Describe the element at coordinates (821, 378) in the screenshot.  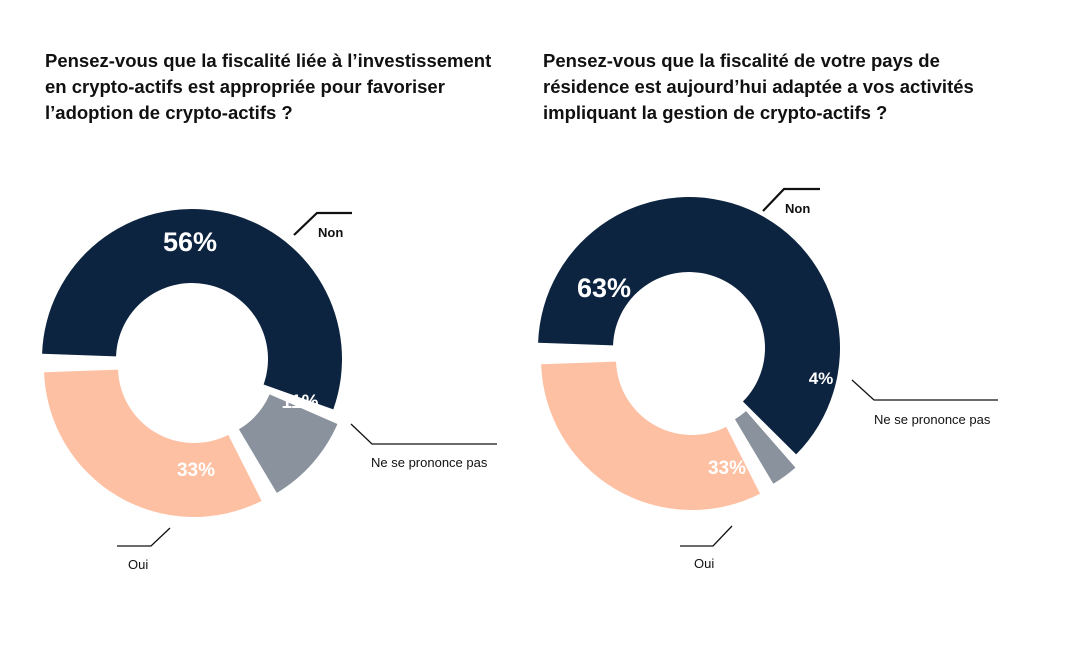
I see `value-label-ne-se-prononce-pas: 4%` at that location.